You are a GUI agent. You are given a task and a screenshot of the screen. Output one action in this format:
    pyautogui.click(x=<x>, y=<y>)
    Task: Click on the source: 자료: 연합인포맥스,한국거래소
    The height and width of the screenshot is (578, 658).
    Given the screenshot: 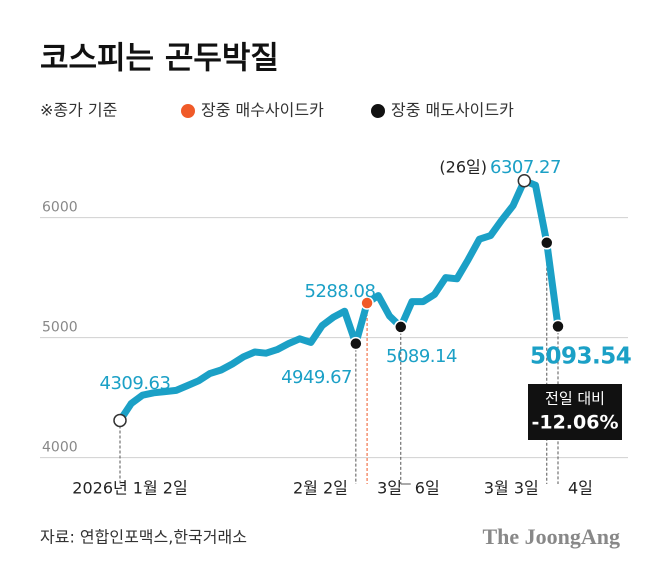 What is the action you would take?
    pyautogui.click(x=143, y=537)
    